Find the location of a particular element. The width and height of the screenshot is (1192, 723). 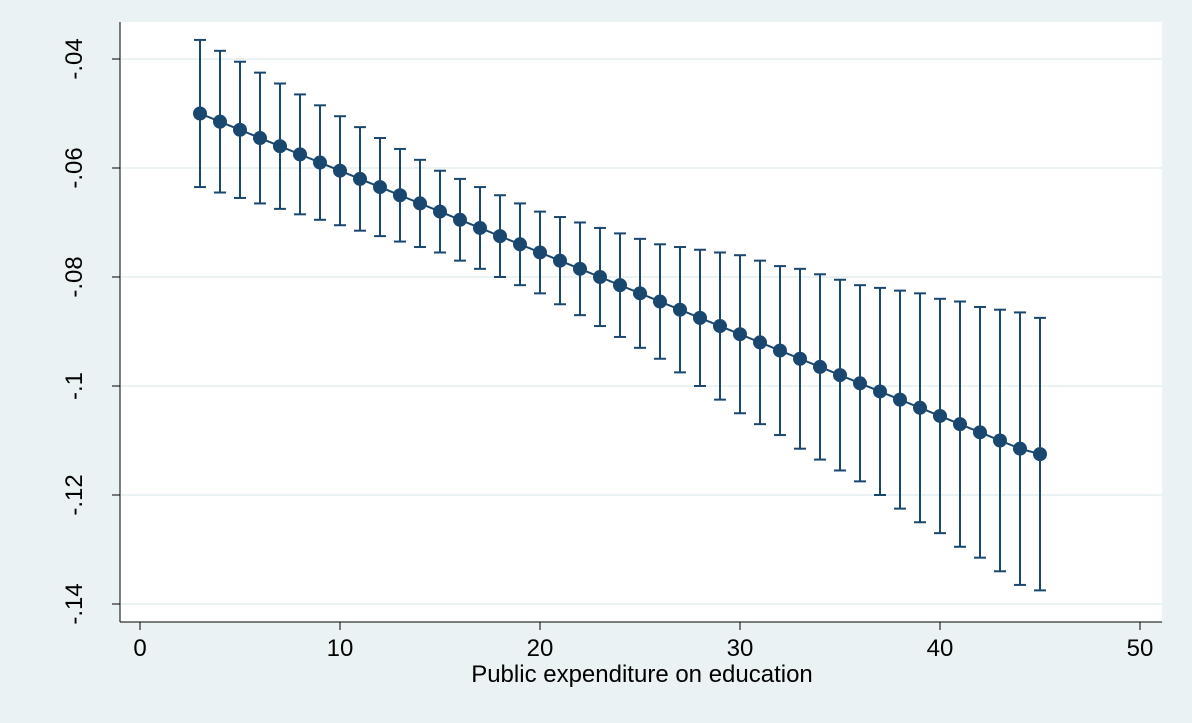

y-tick-label: -.12 is located at coordinates (74, 494).